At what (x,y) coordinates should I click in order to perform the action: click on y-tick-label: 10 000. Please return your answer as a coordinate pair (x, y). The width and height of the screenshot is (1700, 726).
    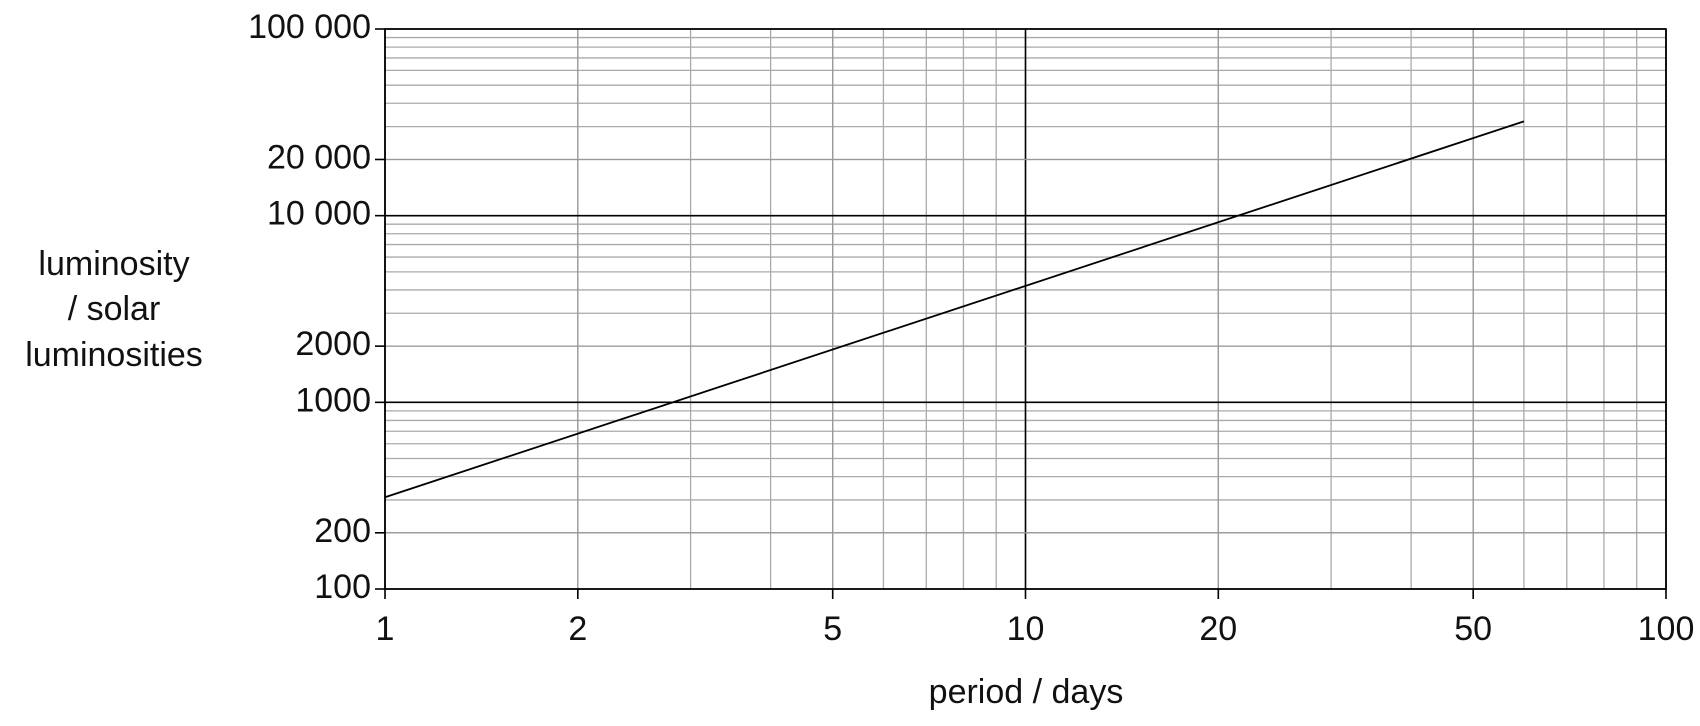
    Looking at the image, I should click on (319, 214).